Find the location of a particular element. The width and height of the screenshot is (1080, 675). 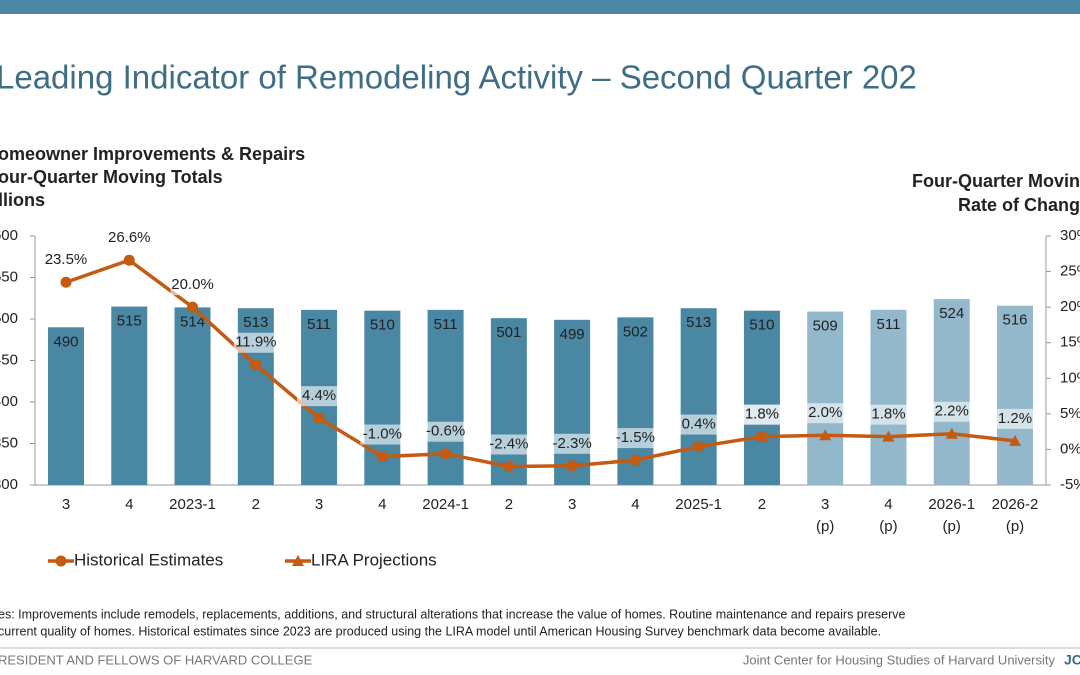

y-axis-title: our-Quarter Moving Totals is located at coordinates (111, 177).